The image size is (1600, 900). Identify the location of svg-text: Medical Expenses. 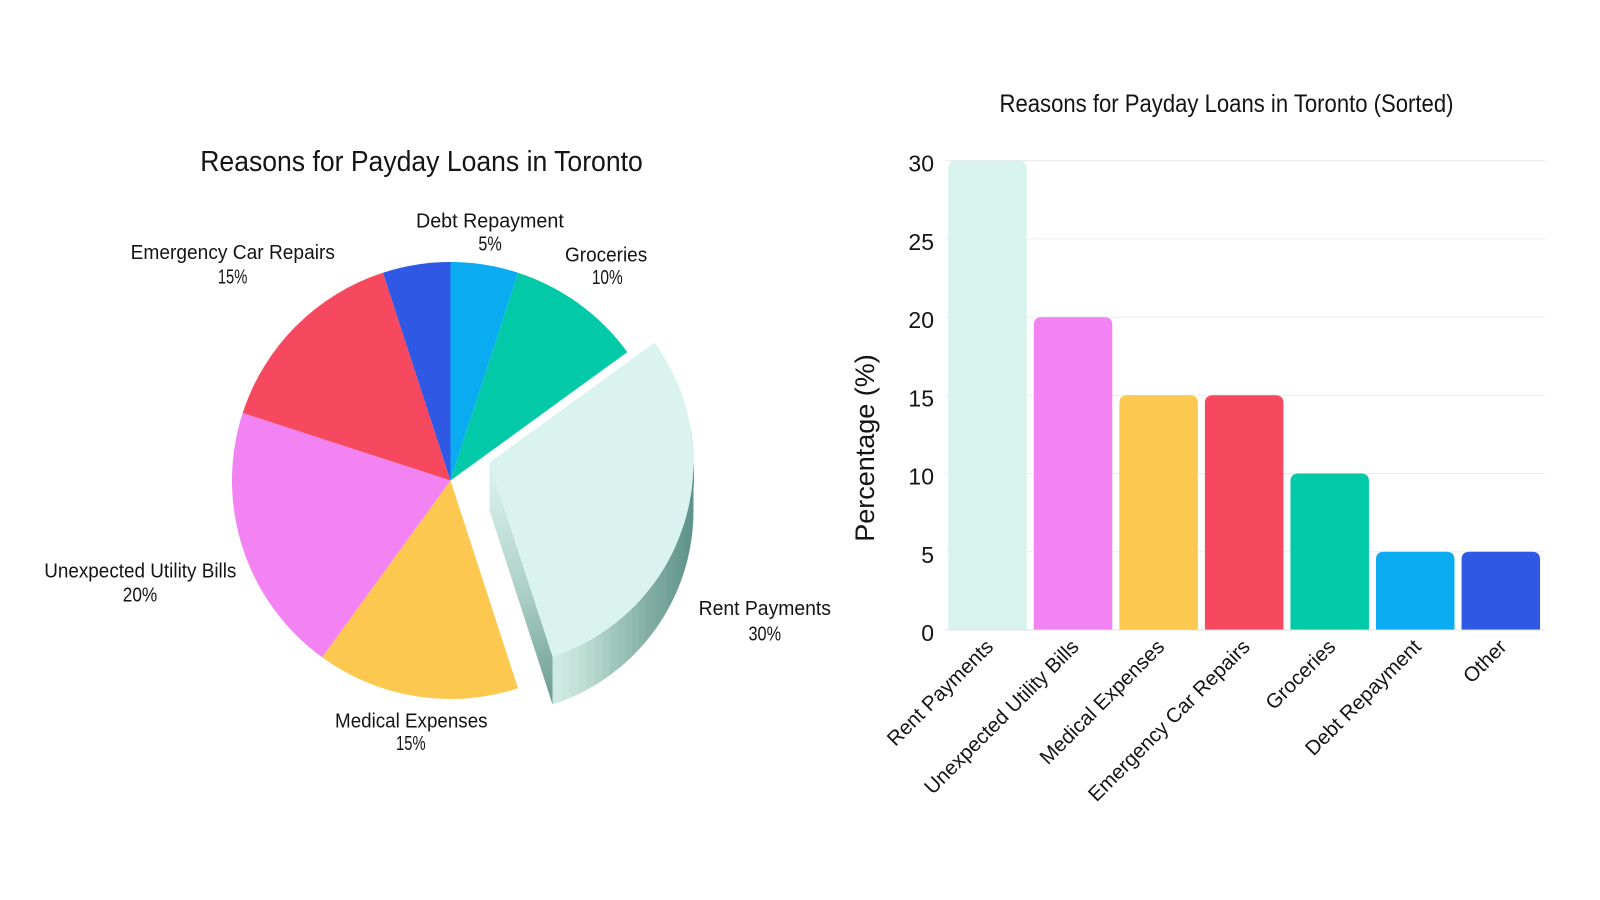
(411, 721).